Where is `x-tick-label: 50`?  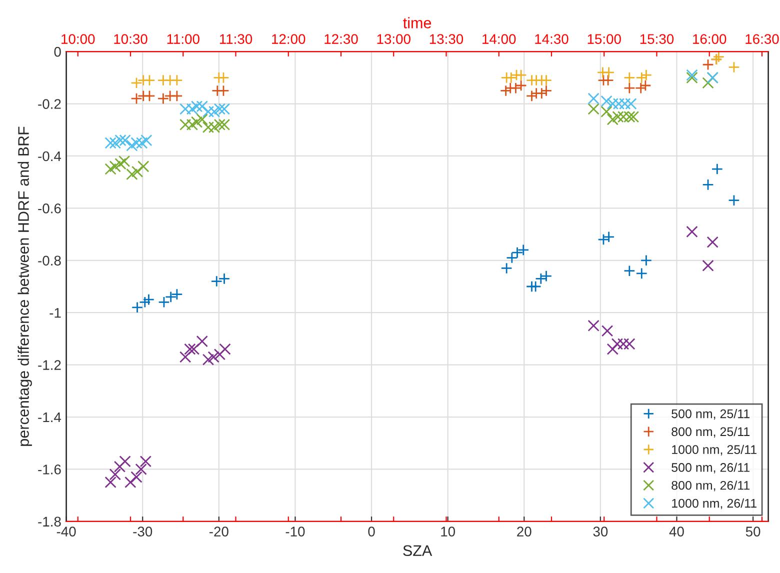
x-tick-label: 50 is located at coordinates (753, 531).